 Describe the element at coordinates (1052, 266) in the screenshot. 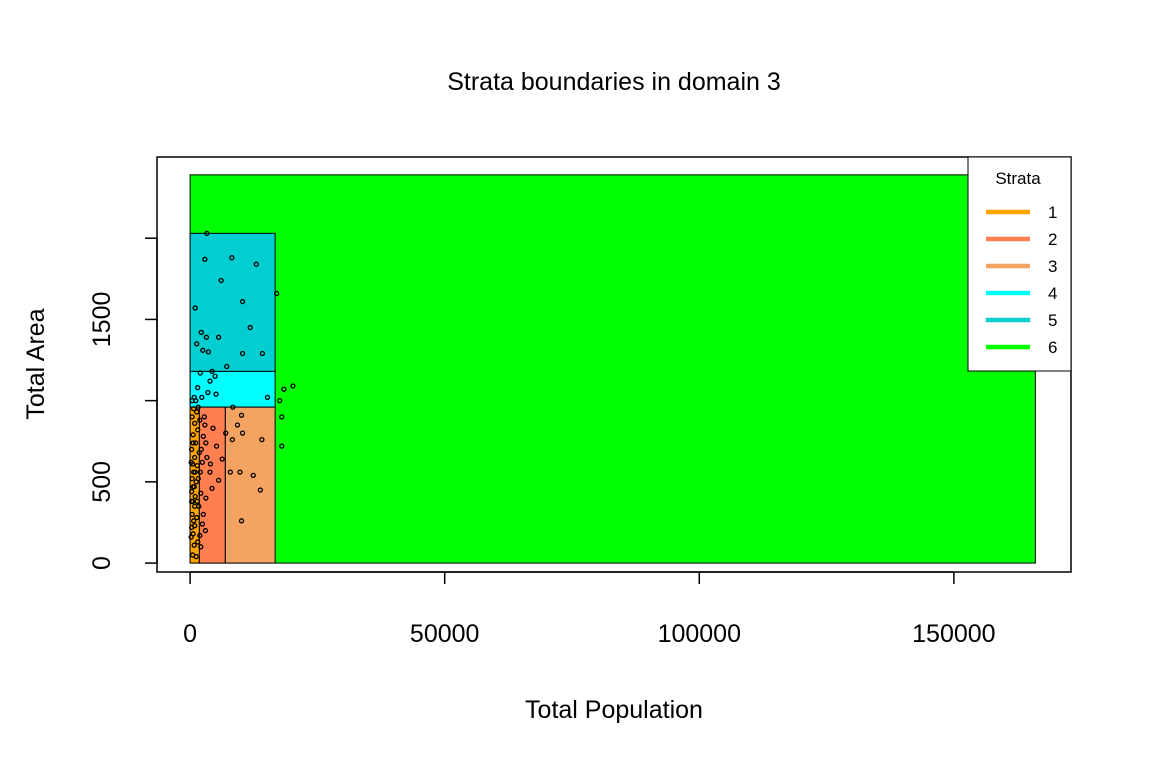

I see `legend-label-3: 3` at that location.